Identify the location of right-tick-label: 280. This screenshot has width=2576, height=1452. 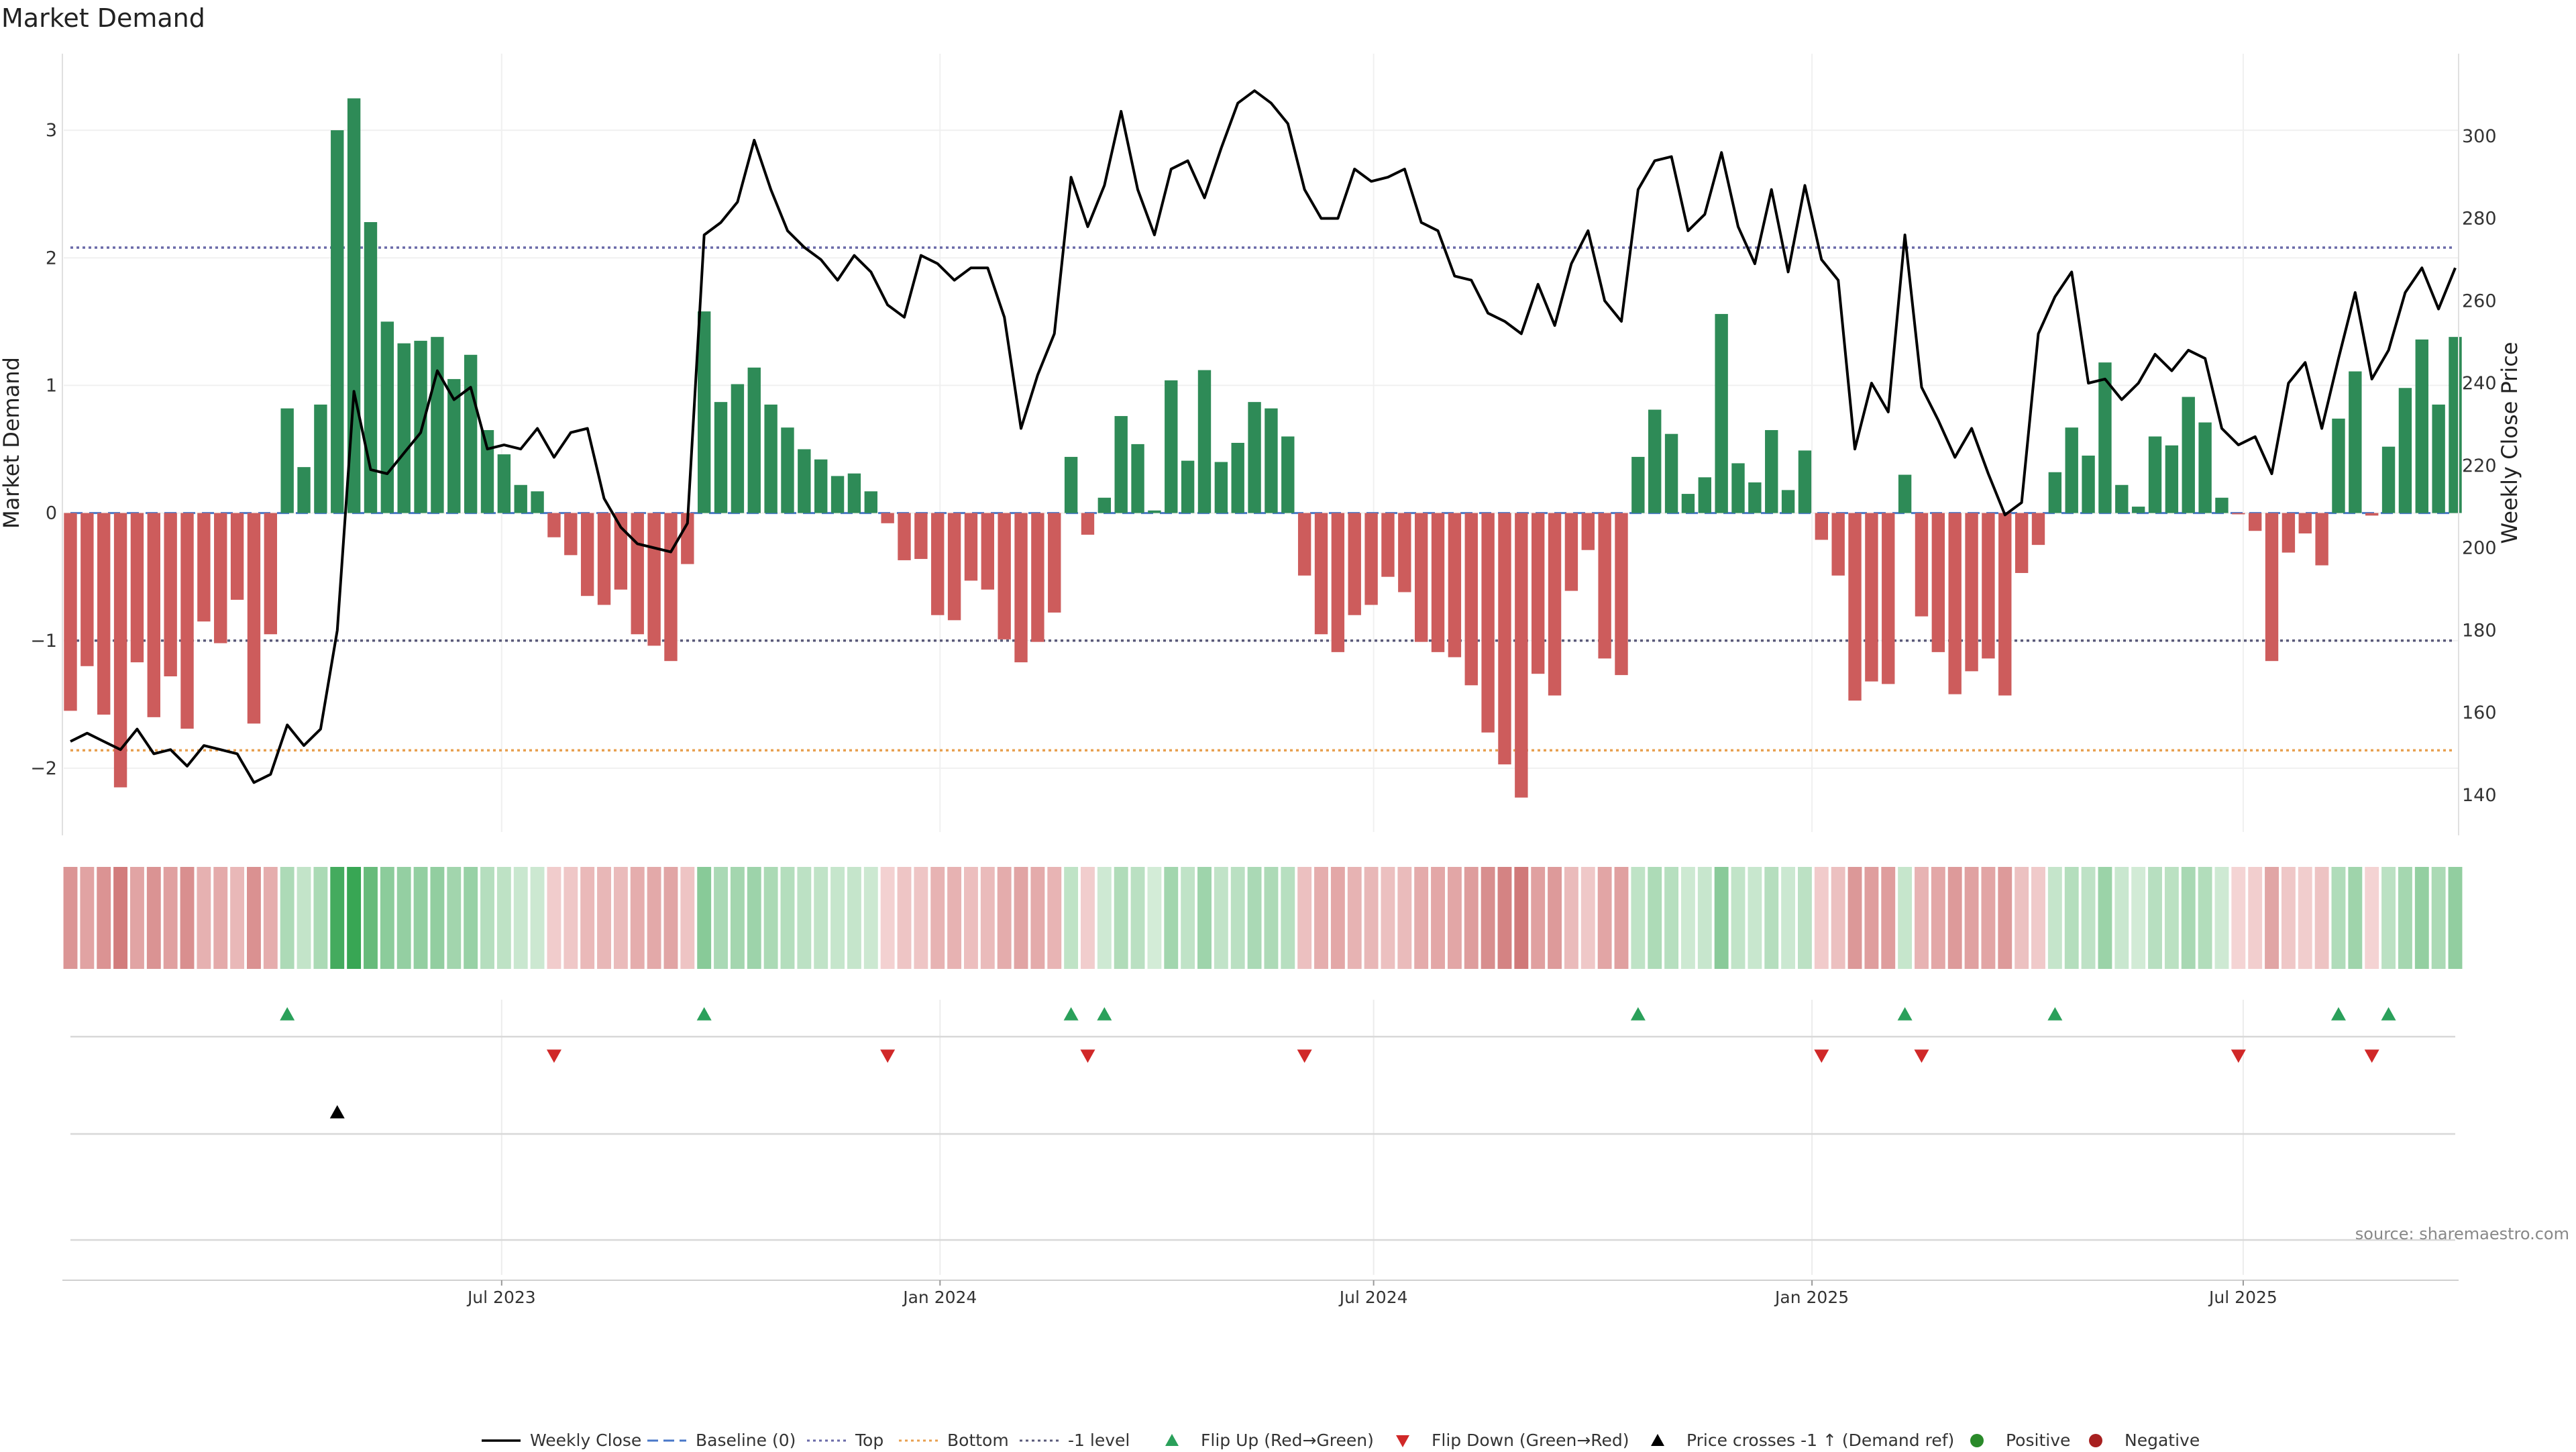
(2479, 219).